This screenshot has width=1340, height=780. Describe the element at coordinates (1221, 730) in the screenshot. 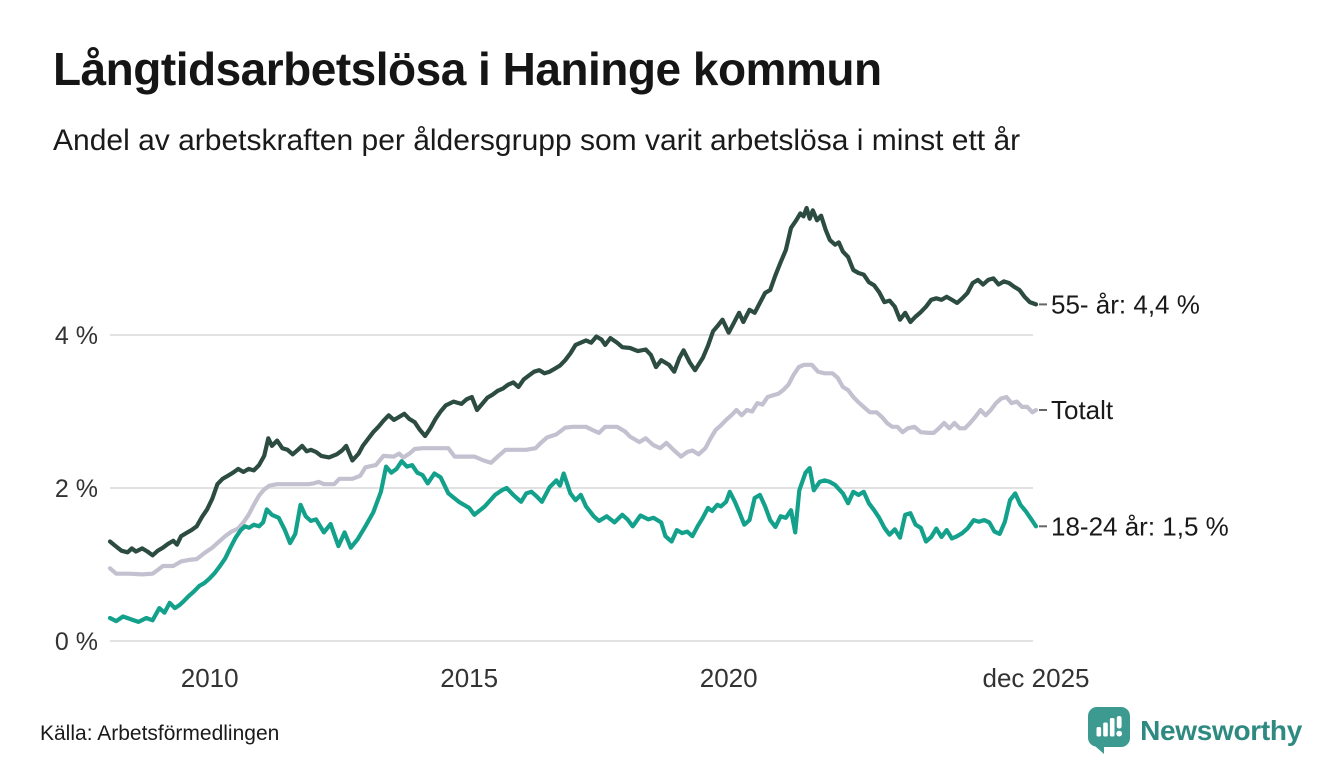

I see `brand-wordmark: Newsworthy` at that location.